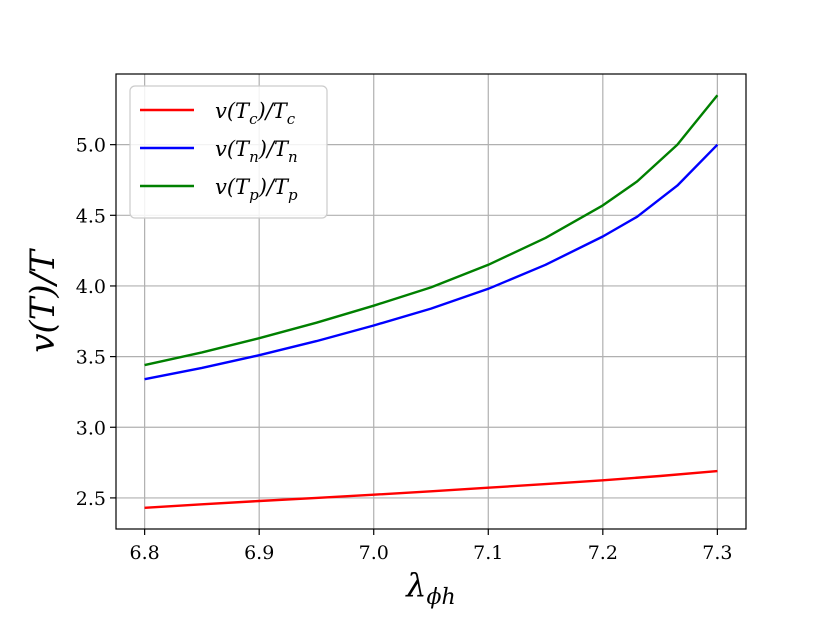 This screenshot has width=830, height=623. Describe the element at coordinates (43, 300) in the screenshot. I see `y-axis-label: v(T)/T` at that location.